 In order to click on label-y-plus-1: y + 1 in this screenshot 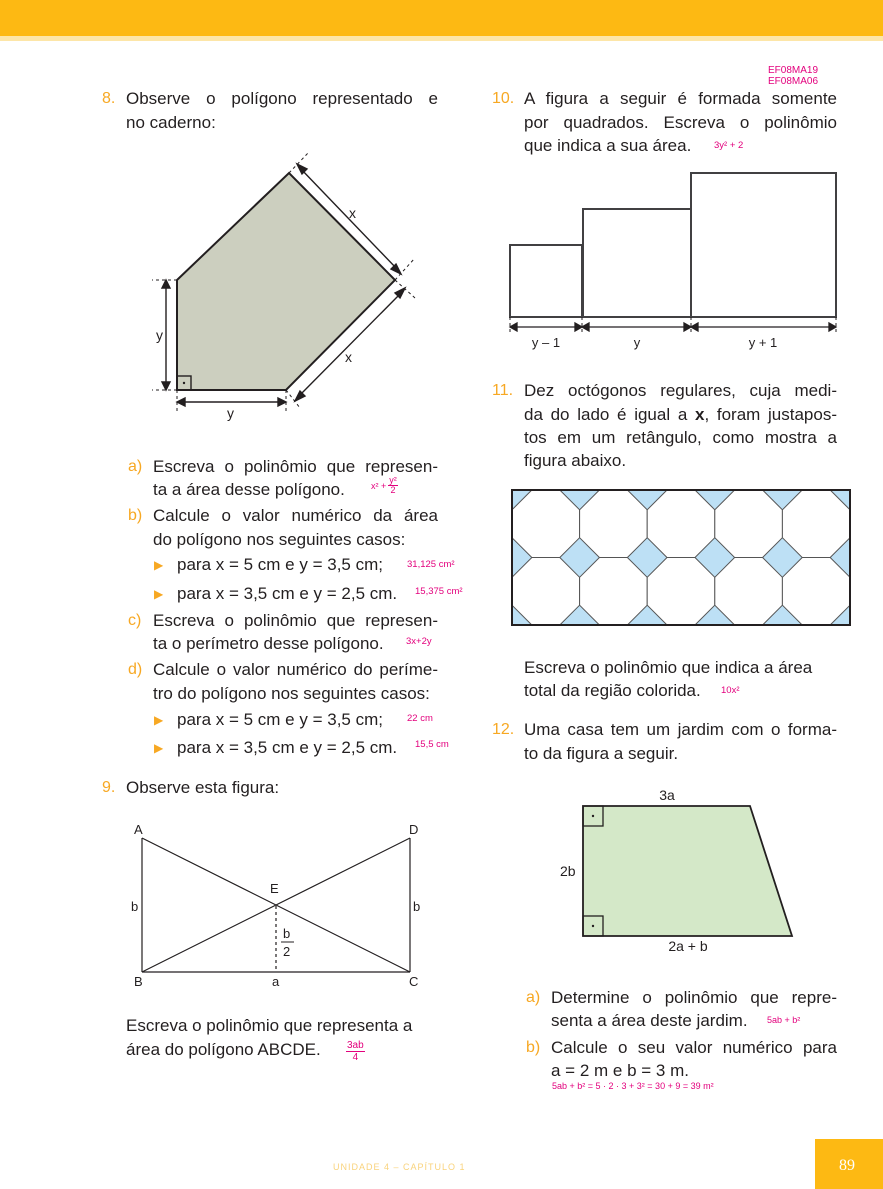, I will do `click(763, 342)`.